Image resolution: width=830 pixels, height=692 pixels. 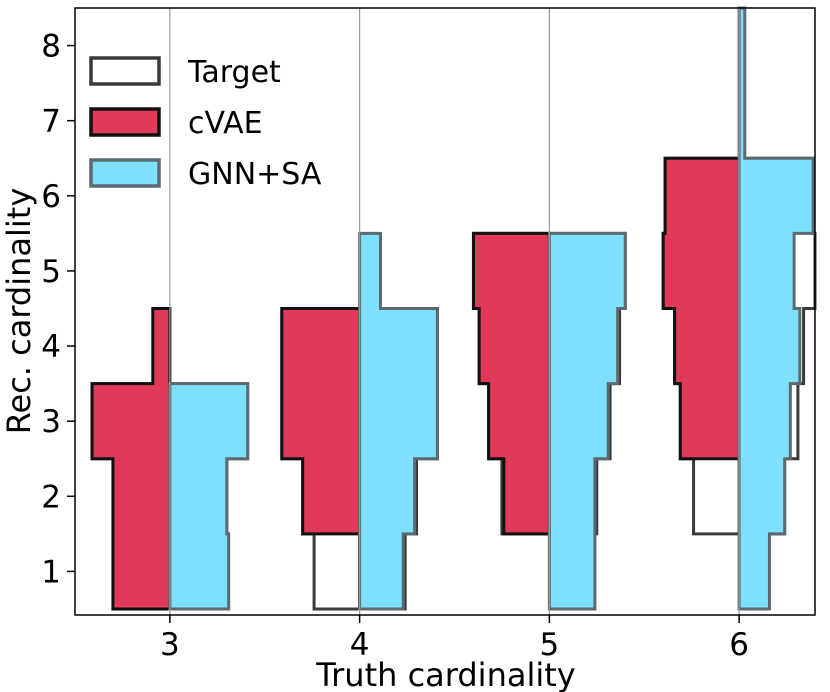 I want to click on legend-label-cvae: cVAE, so click(x=225, y=123).